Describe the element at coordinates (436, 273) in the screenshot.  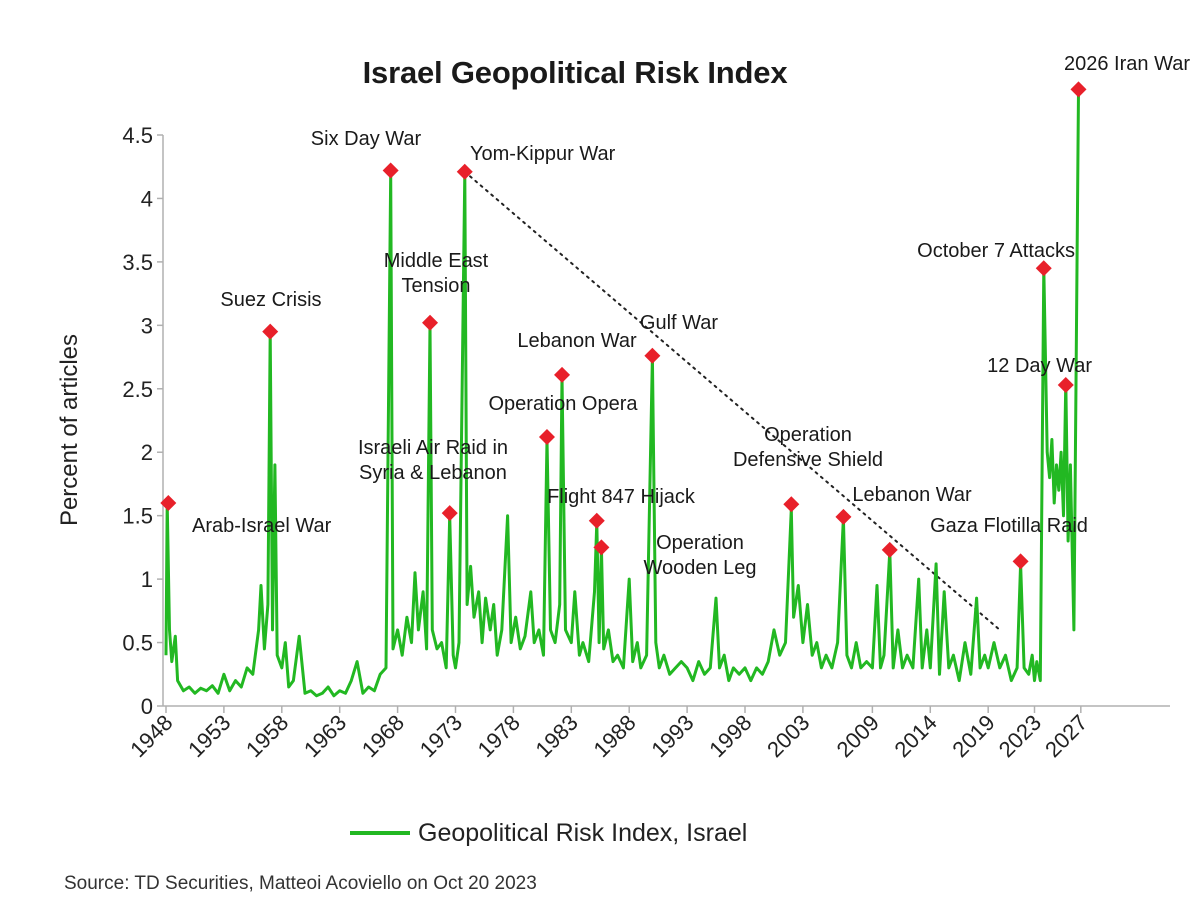
I see `event-label: Middle East Tension` at that location.